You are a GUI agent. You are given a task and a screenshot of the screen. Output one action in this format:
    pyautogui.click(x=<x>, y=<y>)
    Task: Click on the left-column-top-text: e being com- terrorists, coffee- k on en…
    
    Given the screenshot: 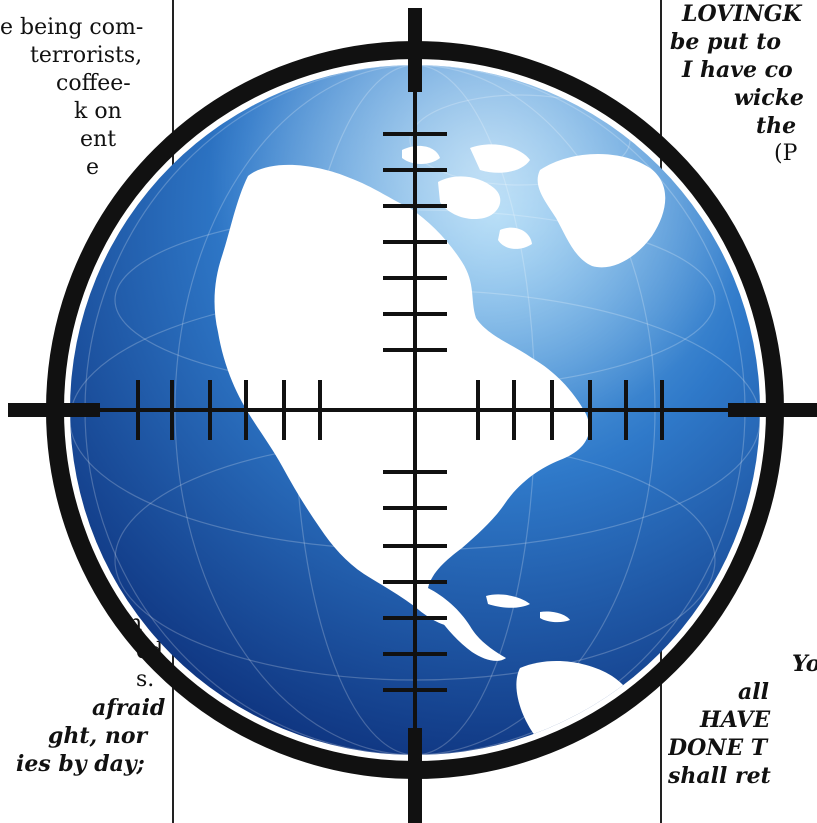 What is the action you would take?
    pyautogui.click(x=84, y=98)
    